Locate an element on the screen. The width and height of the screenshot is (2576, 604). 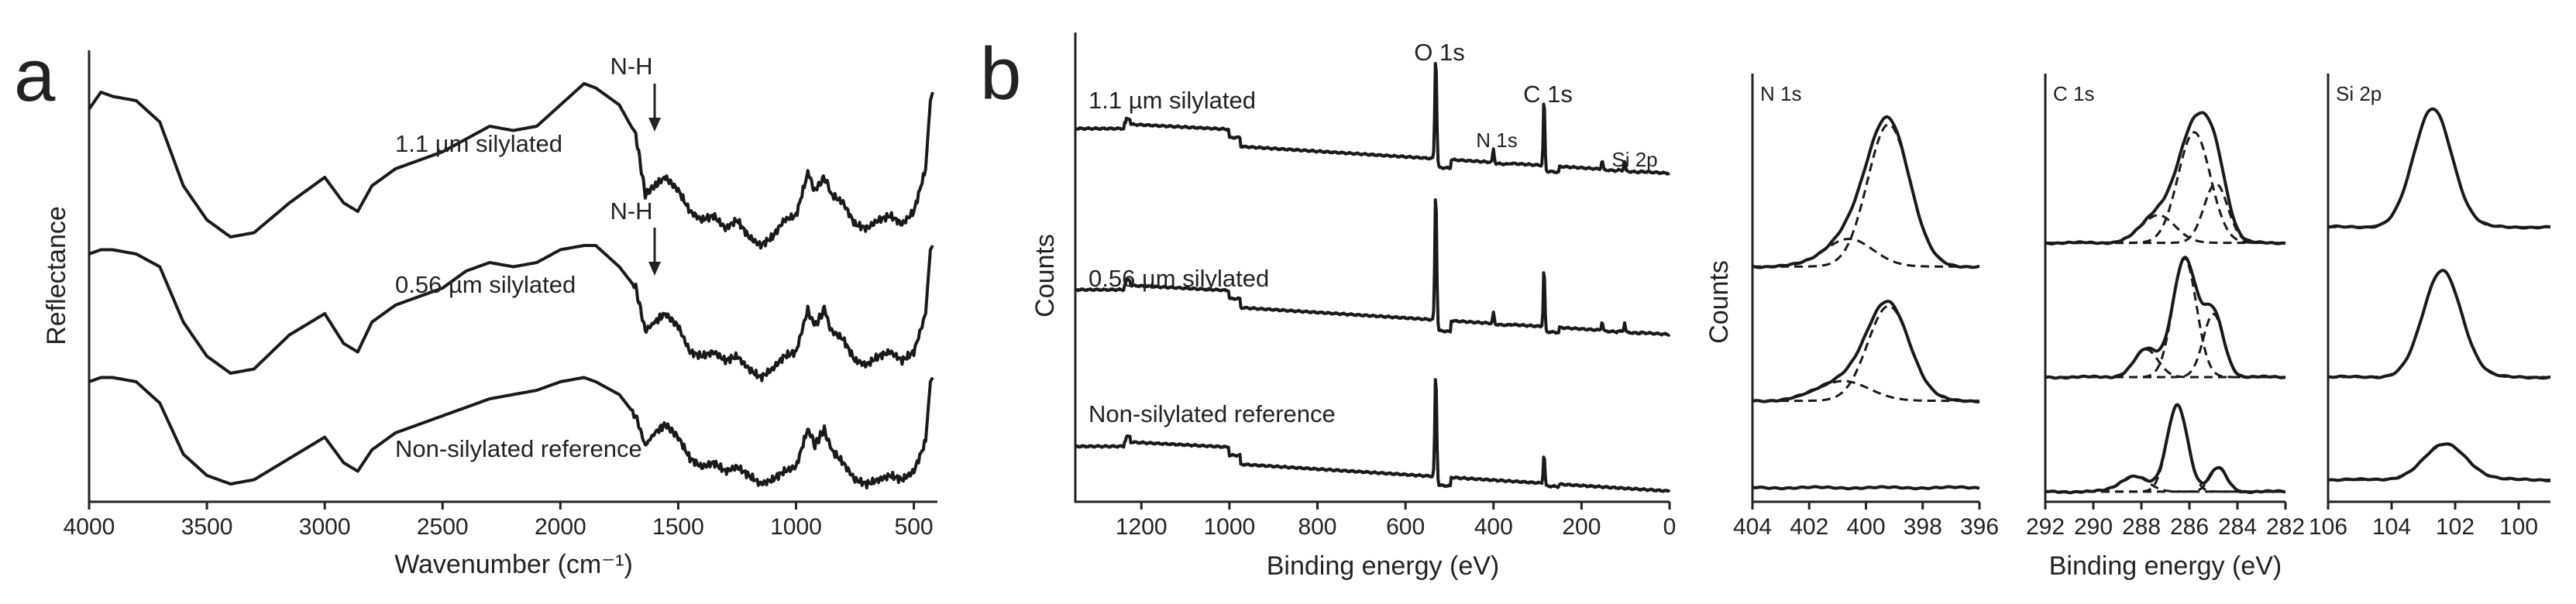
c1s-traces is located at coordinates (2165, 303).